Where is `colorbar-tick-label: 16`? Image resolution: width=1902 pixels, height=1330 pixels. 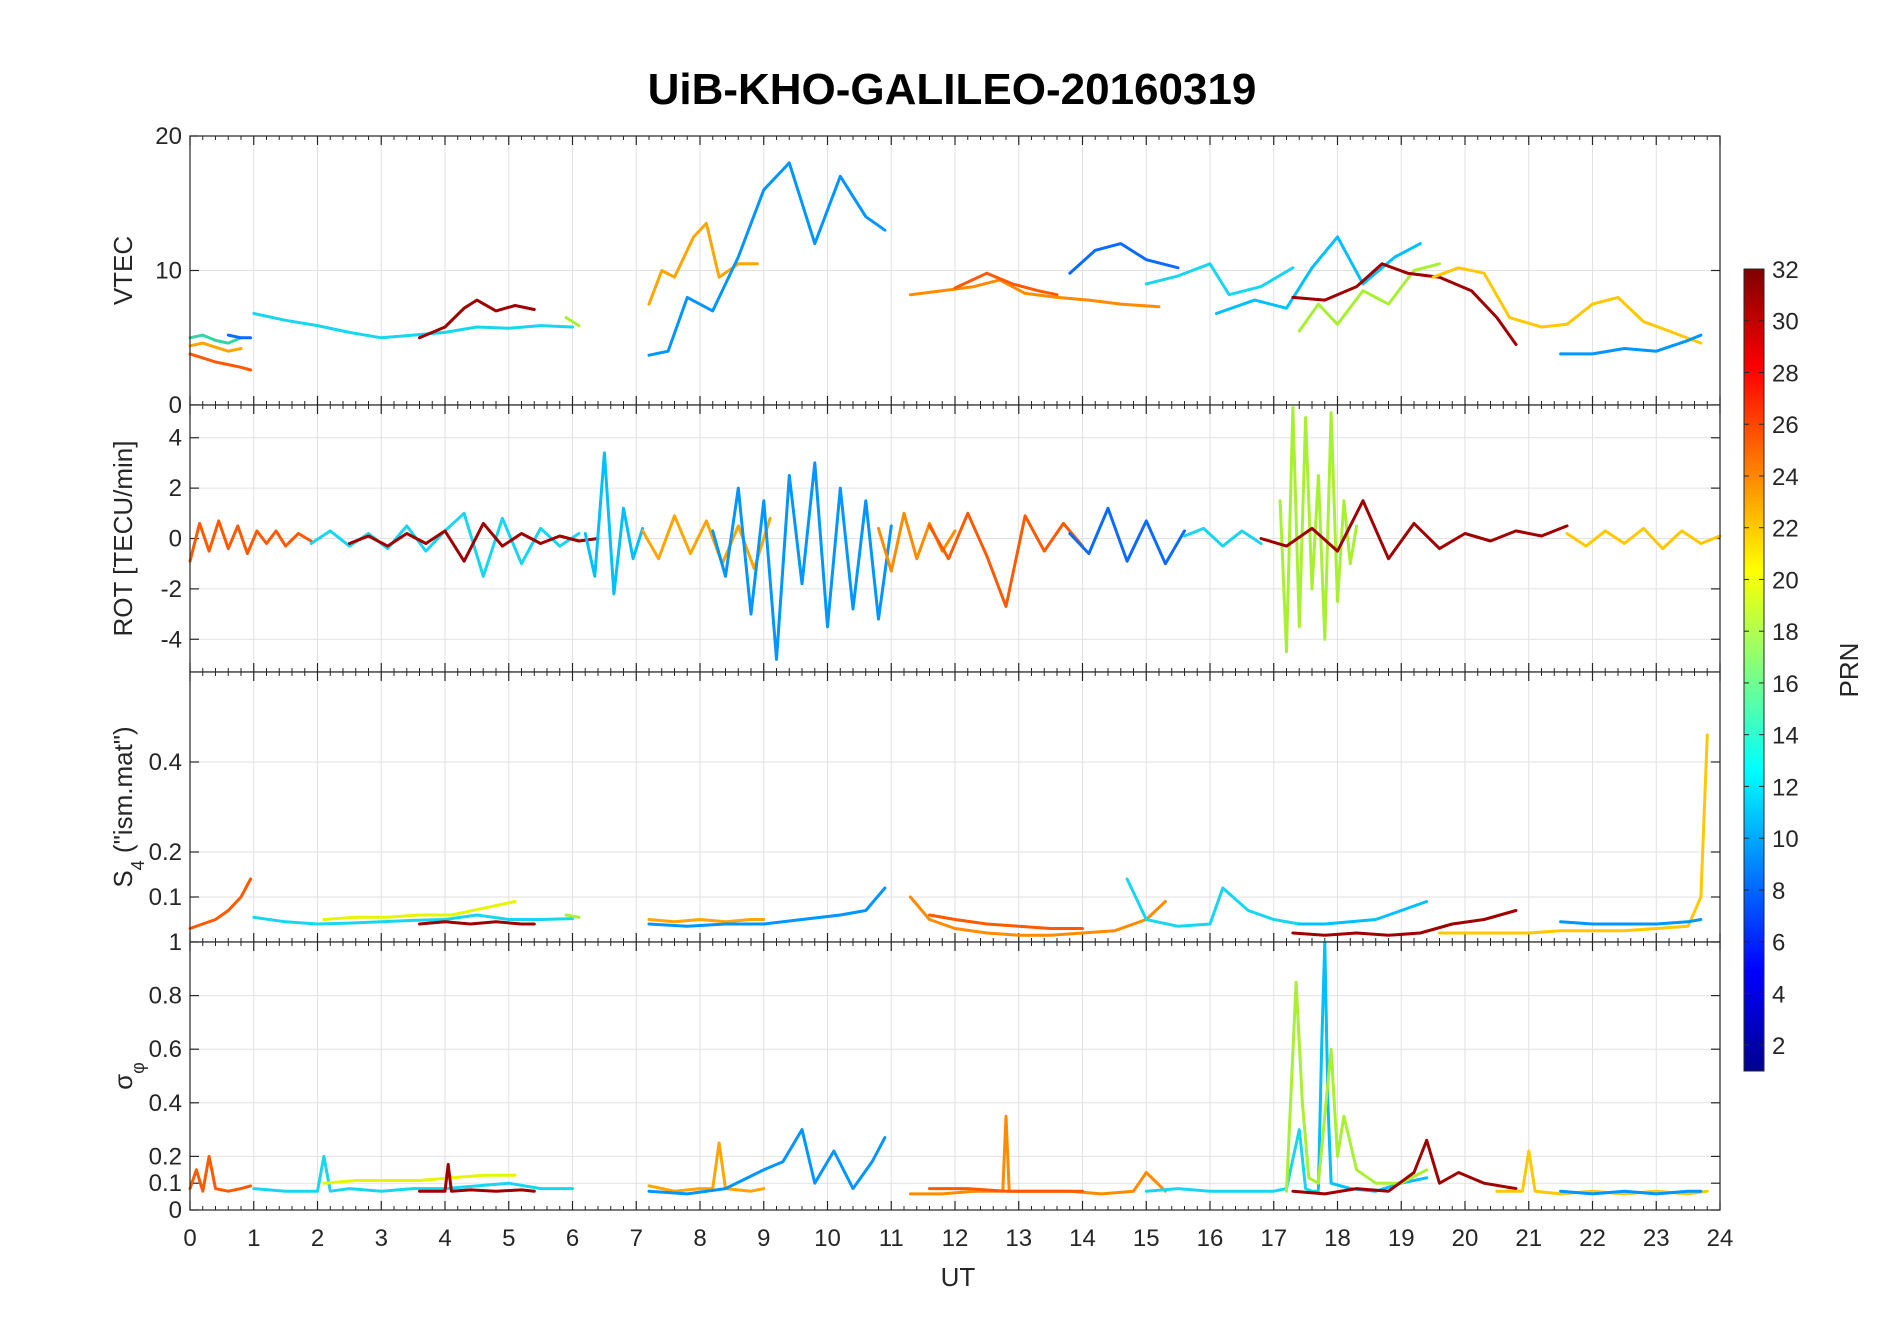
colorbar-tick-label: 16 is located at coordinates (1785, 684).